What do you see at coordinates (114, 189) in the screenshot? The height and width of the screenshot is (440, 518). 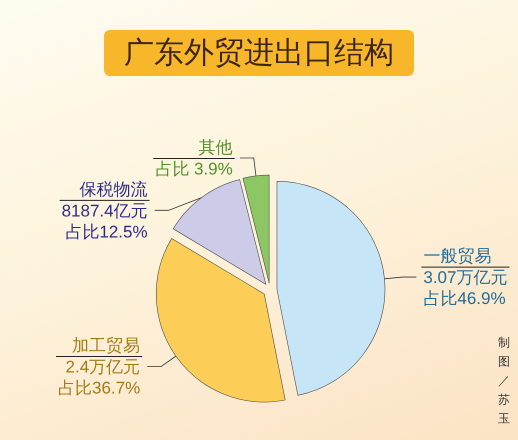 I see `slice-label: 保税物流` at bounding box center [114, 189].